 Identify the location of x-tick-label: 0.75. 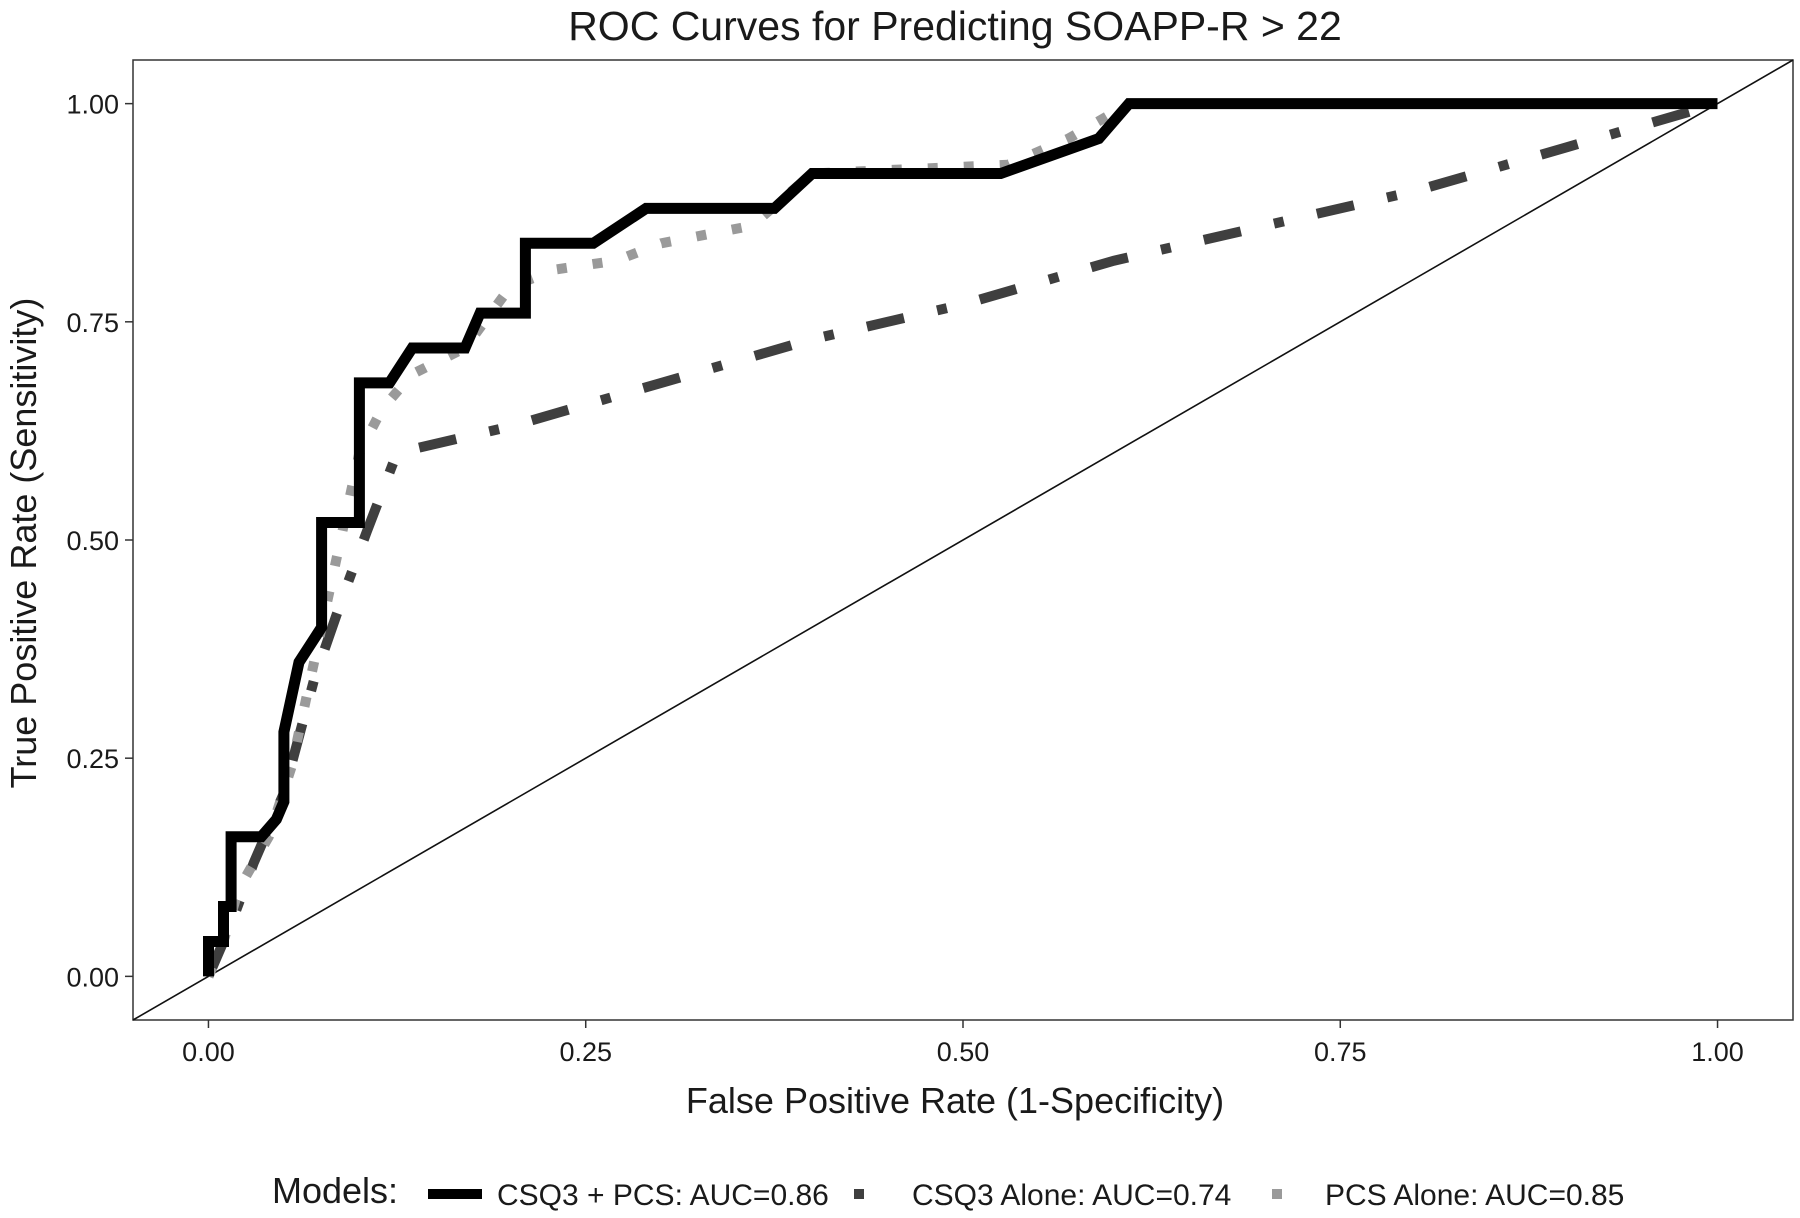
(1340, 1052).